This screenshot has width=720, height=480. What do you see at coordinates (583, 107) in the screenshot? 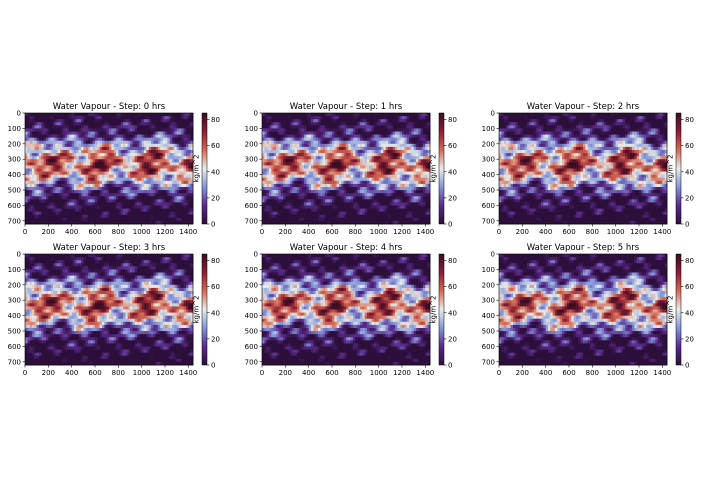
I see `panel-title: Water Vapour - Step: 2 hrs` at bounding box center [583, 107].